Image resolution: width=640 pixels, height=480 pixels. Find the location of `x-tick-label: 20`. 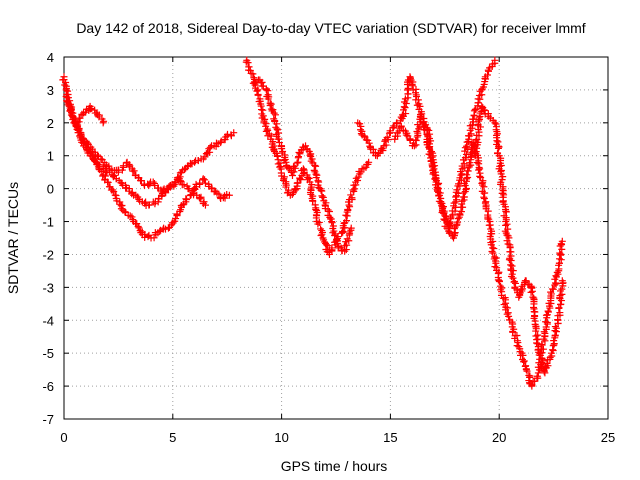

x-tick-label: 20 is located at coordinates (499, 437).